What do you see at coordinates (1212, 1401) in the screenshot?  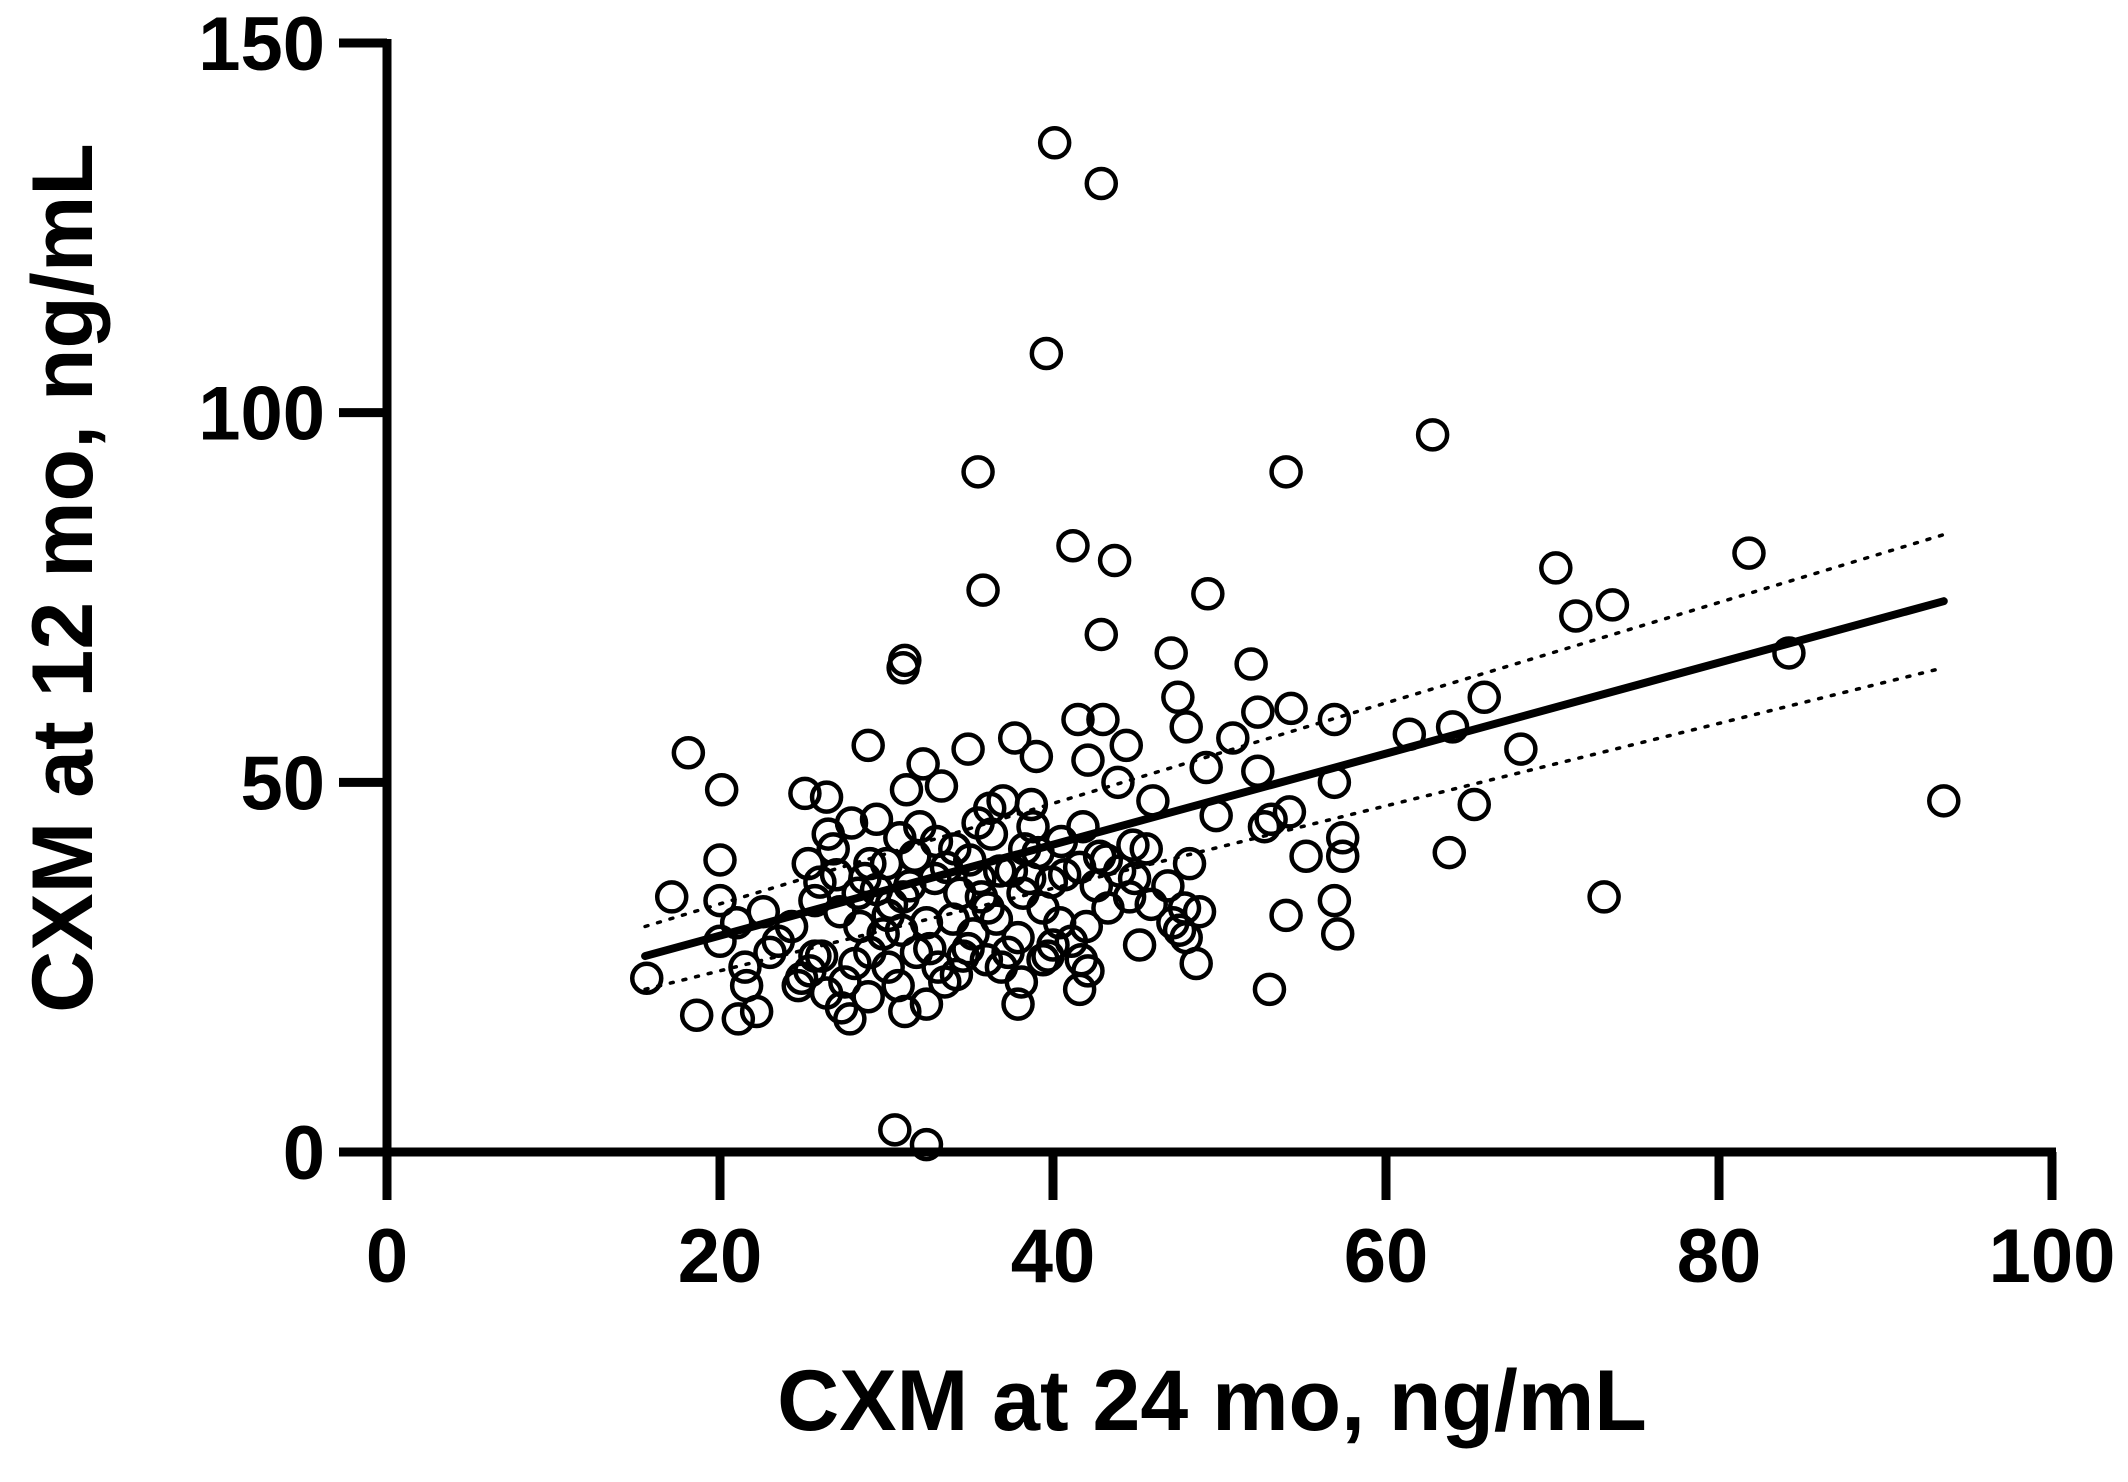 I see `x-axis-label: CXM at 24 mo, ng/mL` at bounding box center [1212, 1401].